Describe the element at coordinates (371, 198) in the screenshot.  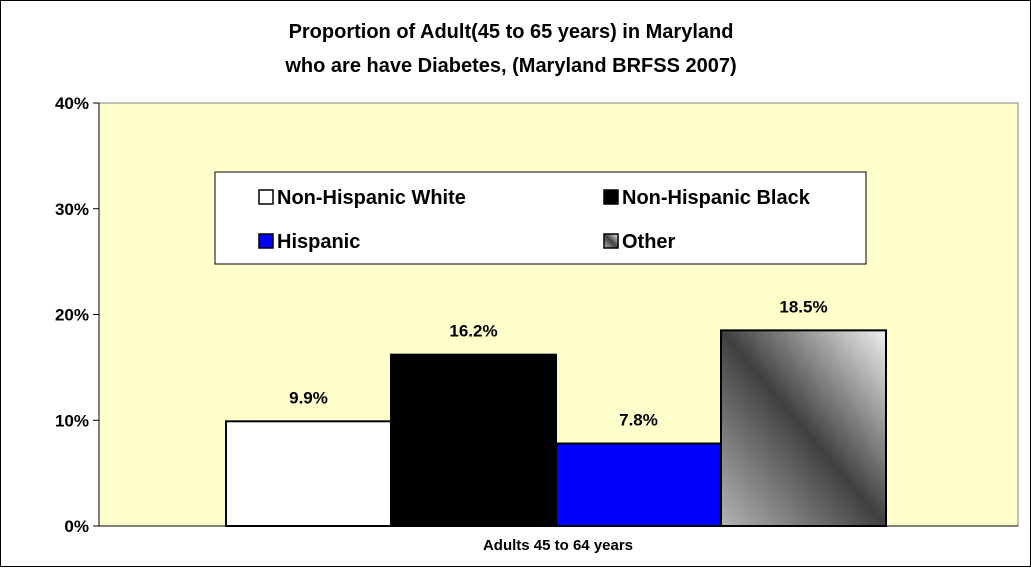
I see `legend-label: Non-Hispanic White` at that location.